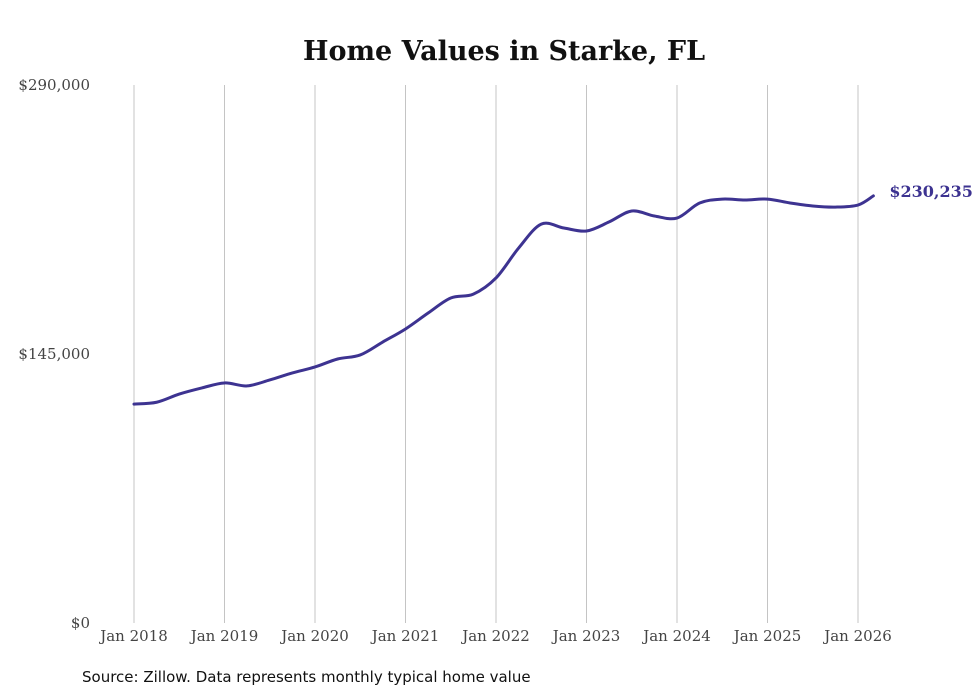 Image resolution: width=980 pixels, height=699 pixels. Describe the element at coordinates (504, 51) in the screenshot. I see `chart-title: Home Values in Starke, FL` at that location.